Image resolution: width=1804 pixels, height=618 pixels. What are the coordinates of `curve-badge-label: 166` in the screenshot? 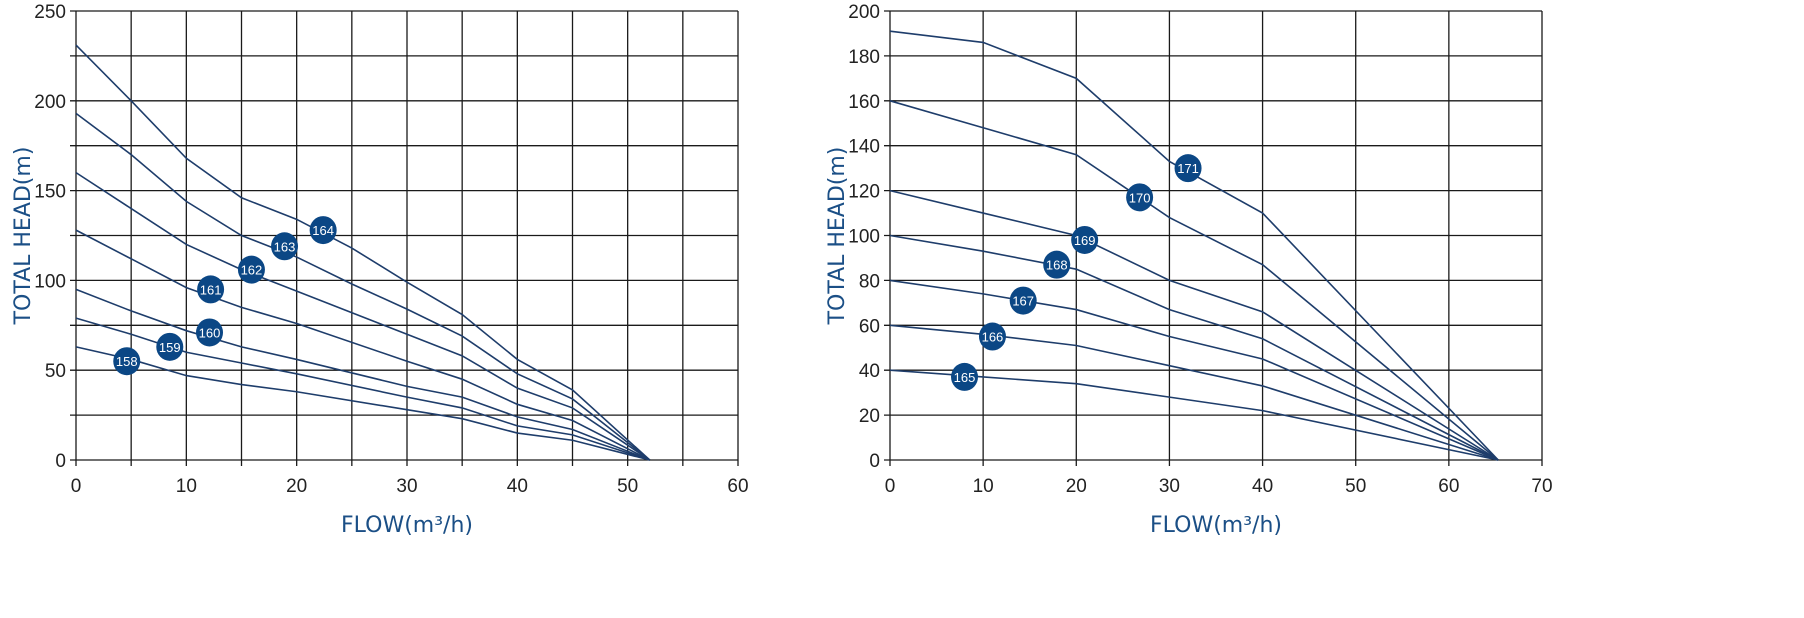 It's located at (993, 337).